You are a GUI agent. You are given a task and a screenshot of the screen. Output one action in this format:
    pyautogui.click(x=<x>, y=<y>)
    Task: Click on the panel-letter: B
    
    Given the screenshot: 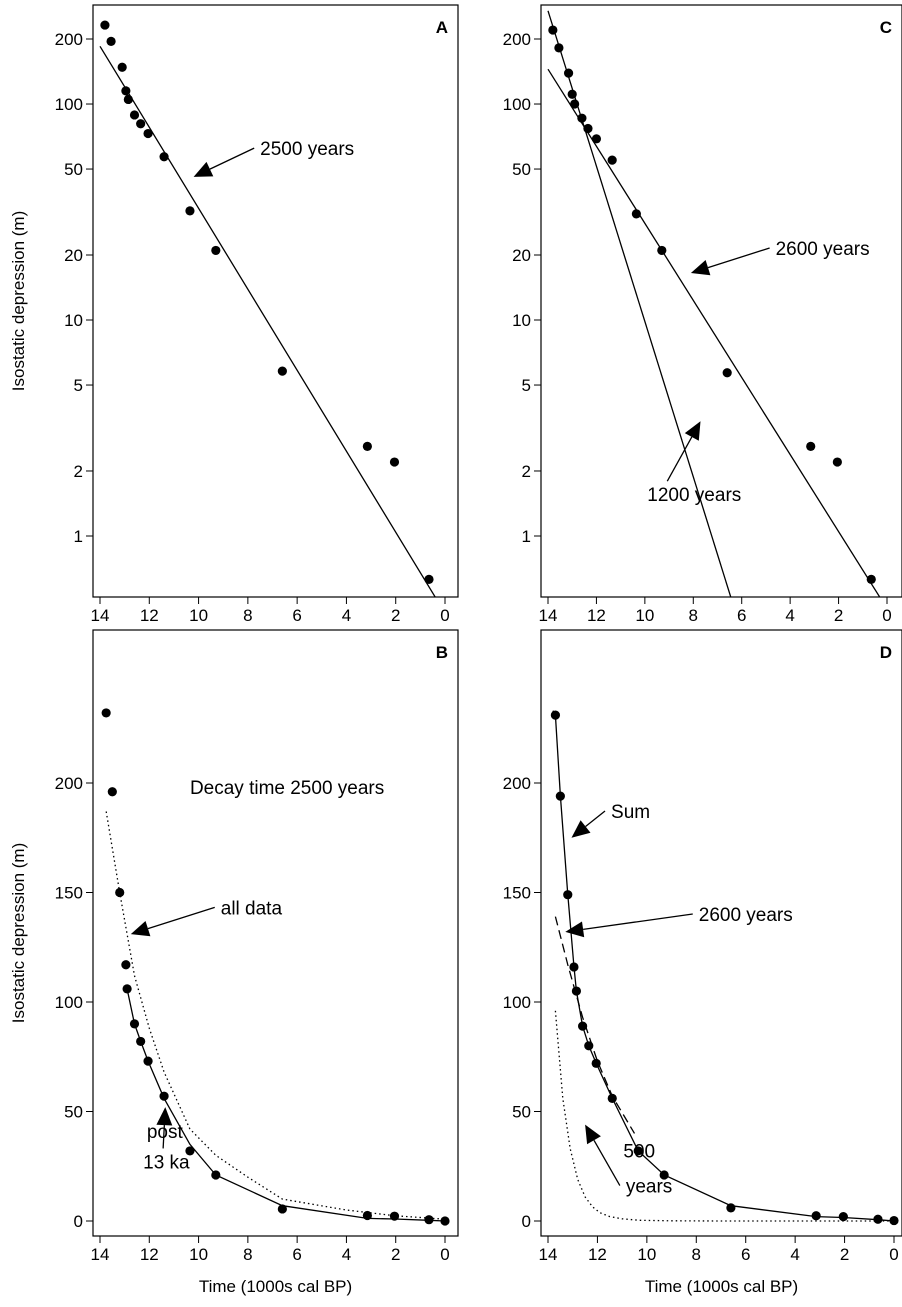 What is the action you would take?
    pyautogui.click(x=442, y=652)
    